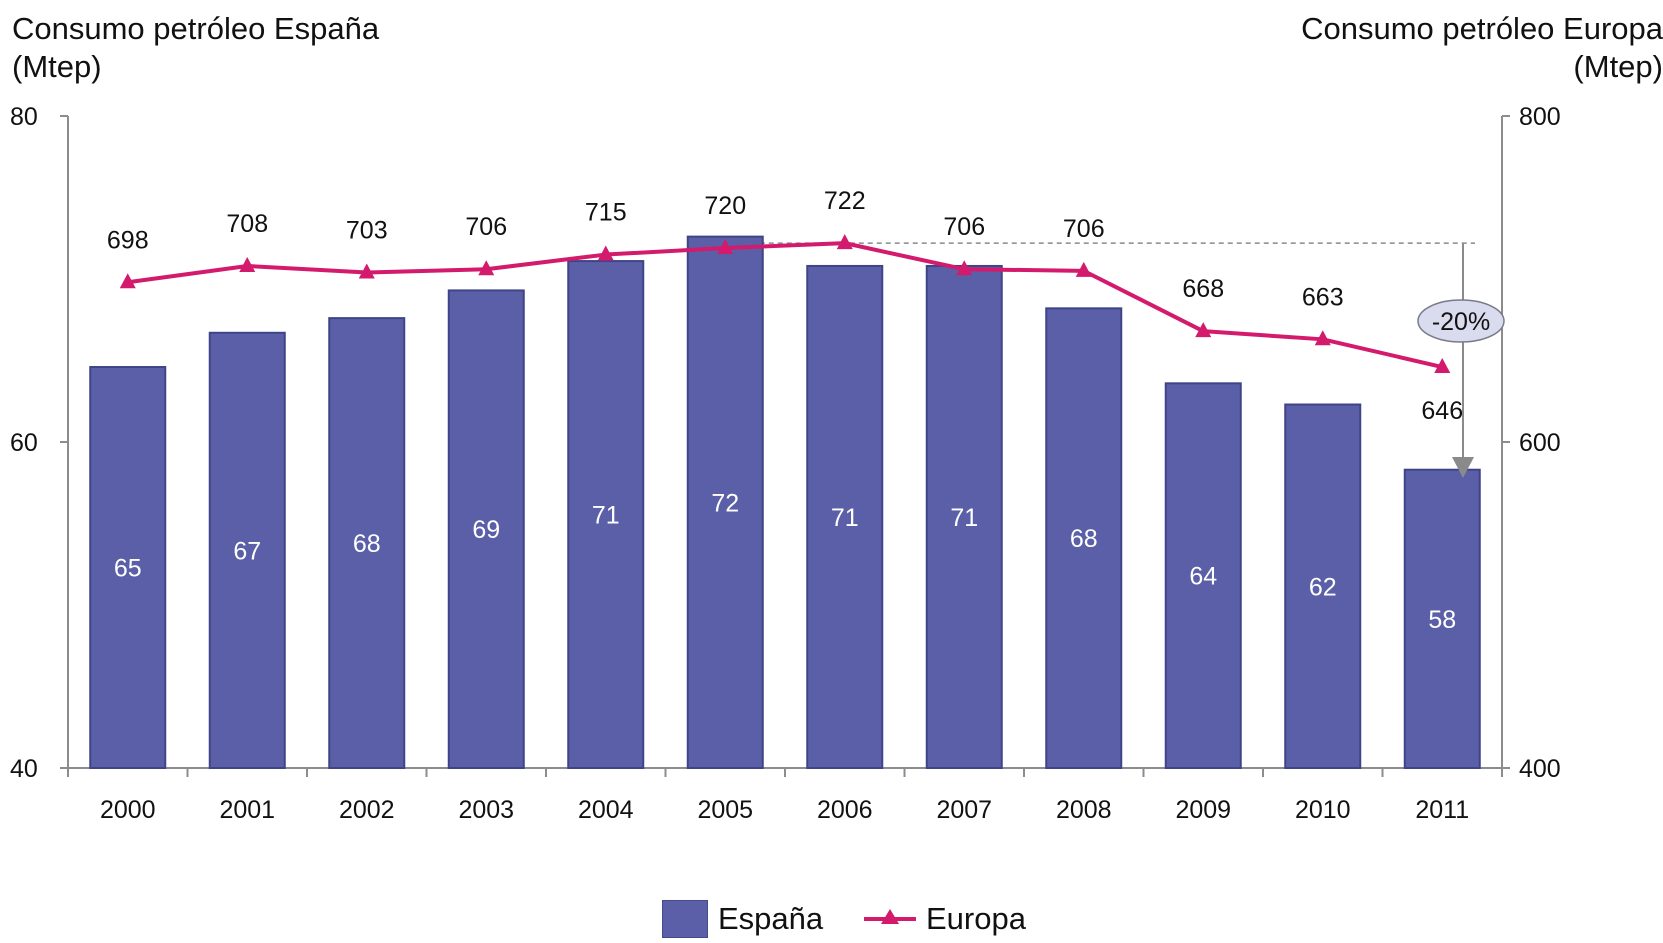 This screenshot has width=1663, height=943. I want to click on left-tick-label: 80, so click(24, 117).